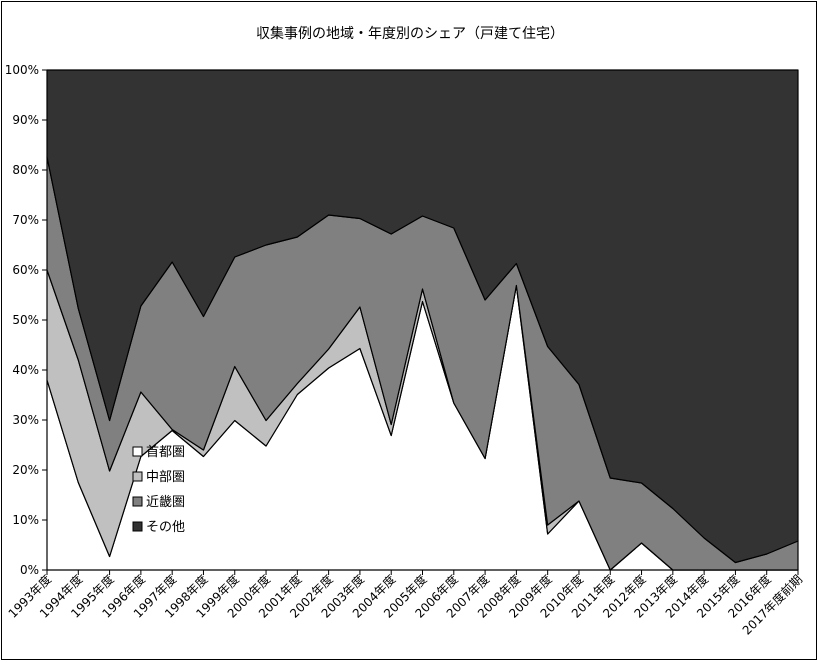  I want to click on legend-label: 中部圏, so click(165, 477).